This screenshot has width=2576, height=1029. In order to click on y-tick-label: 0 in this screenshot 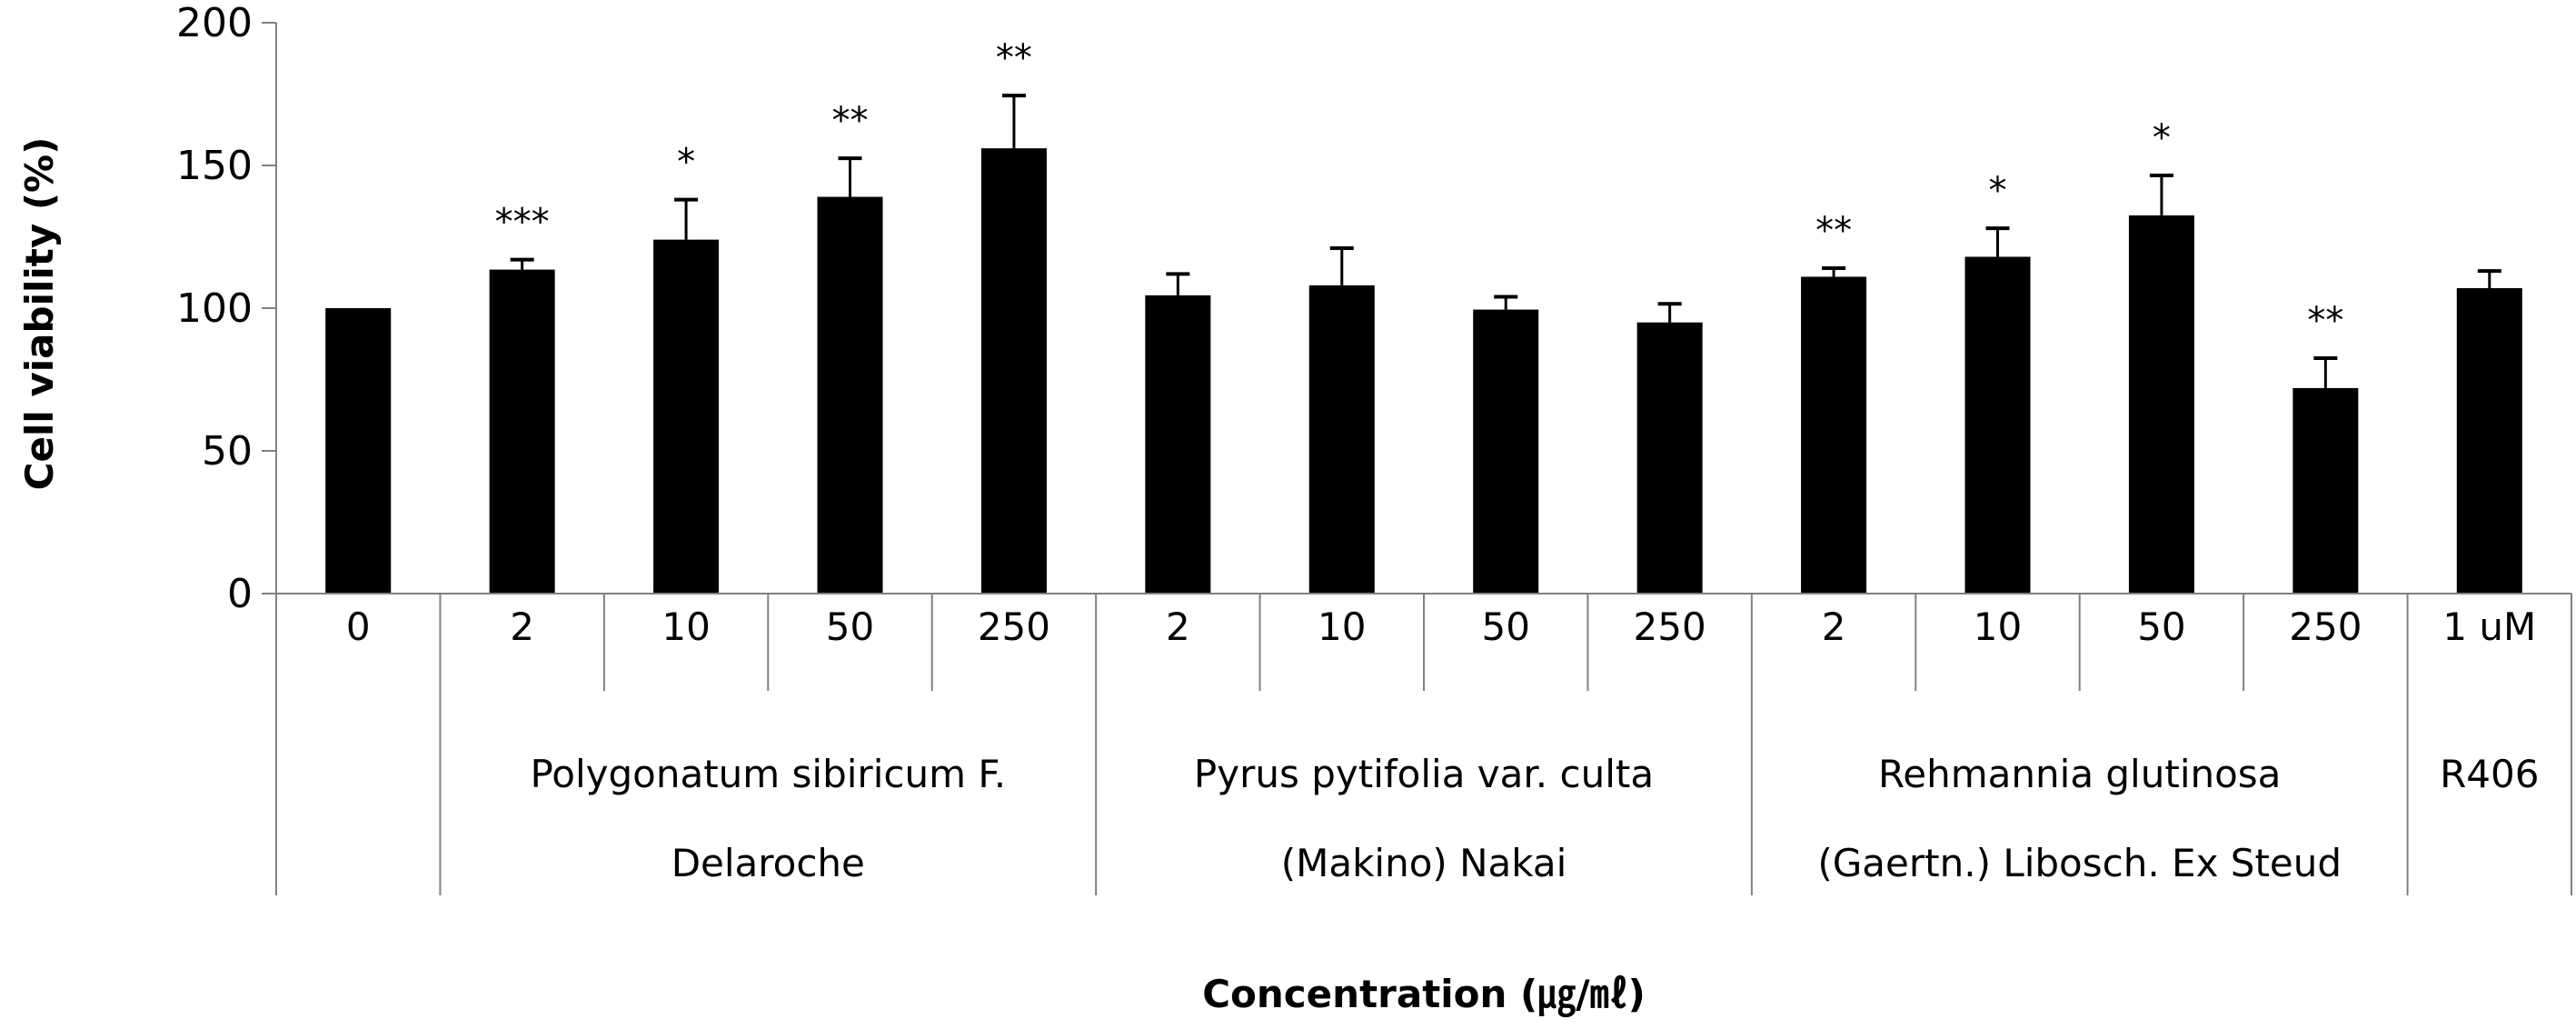, I will do `click(240, 594)`.